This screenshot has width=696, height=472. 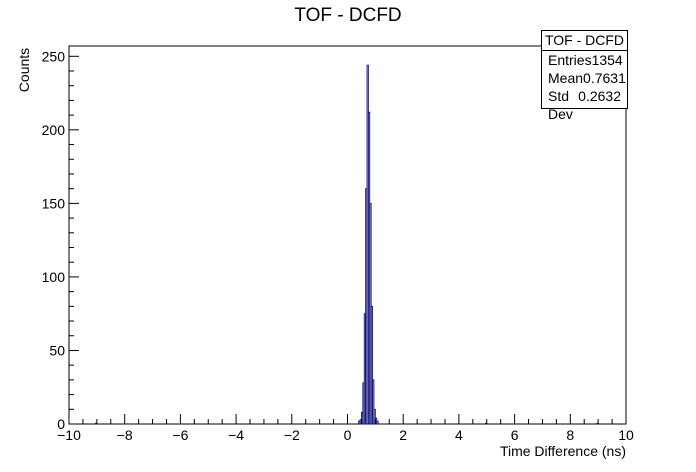 What do you see at coordinates (54, 277) in the screenshot?
I see `y-tick-label: 100` at bounding box center [54, 277].